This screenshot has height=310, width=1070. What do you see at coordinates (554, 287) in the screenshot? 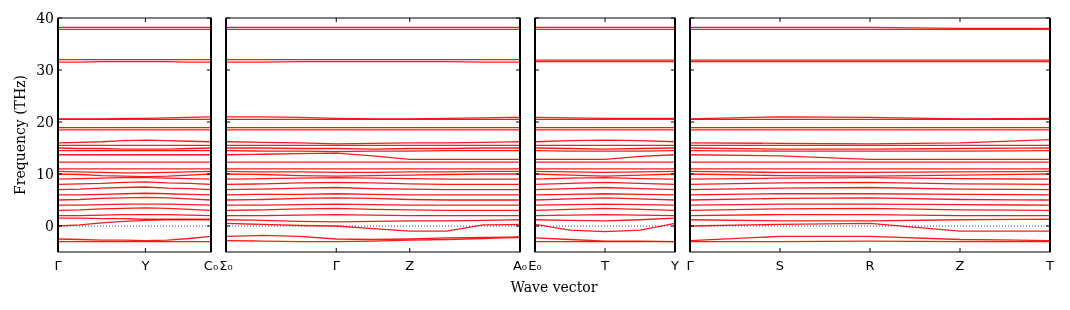
I see `x-axis-title: Wave vector` at bounding box center [554, 287].